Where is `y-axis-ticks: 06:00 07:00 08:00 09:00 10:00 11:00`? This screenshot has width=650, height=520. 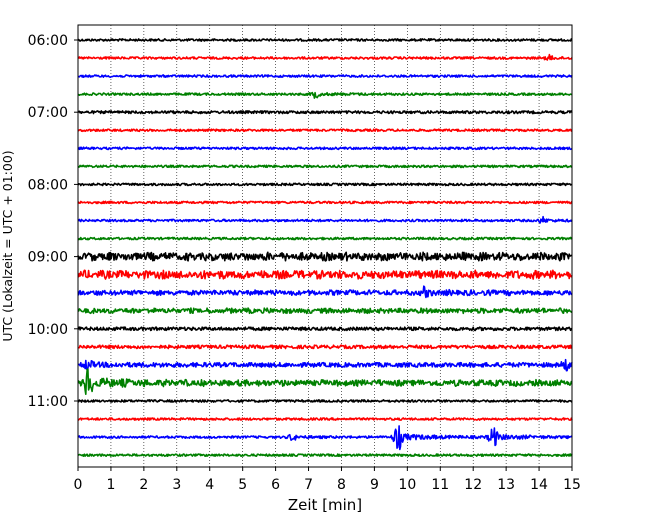 y-axis-ticks: 06:00 07:00 08:00 09:00 10:00 11:00 is located at coordinates (53, 221).